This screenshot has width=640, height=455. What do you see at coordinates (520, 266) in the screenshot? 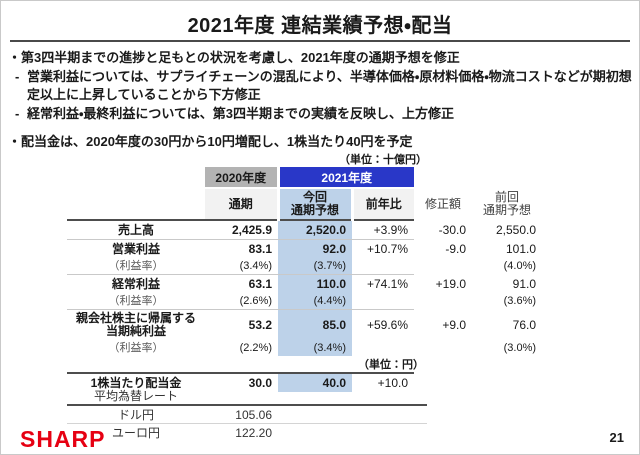
I see `cell-previous: (4.0%)` at bounding box center [520, 266].